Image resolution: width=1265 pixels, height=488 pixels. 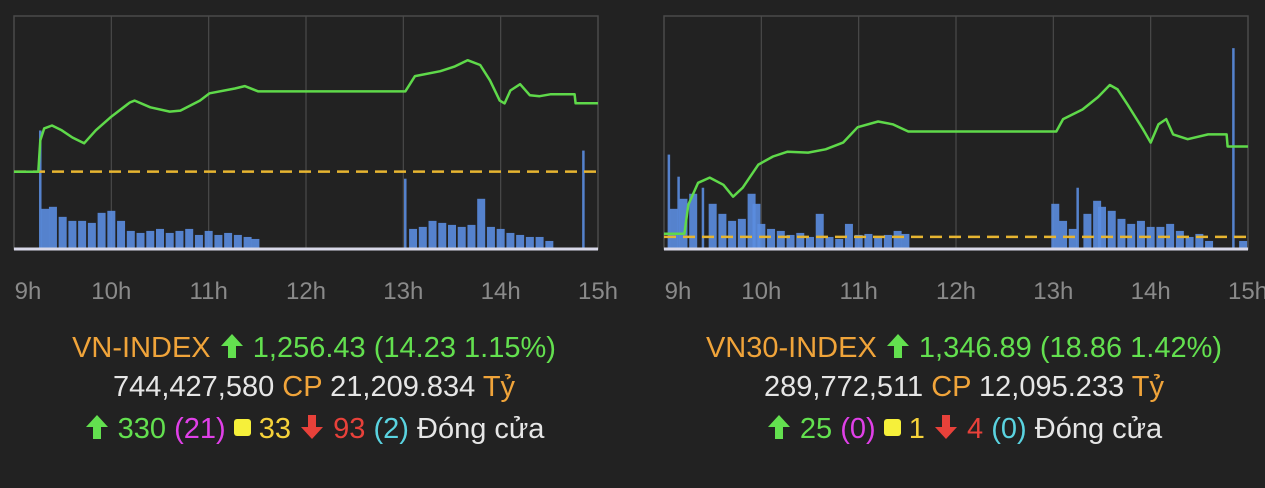 I want to click on unchanged-square-icon, so click(x=892, y=427).